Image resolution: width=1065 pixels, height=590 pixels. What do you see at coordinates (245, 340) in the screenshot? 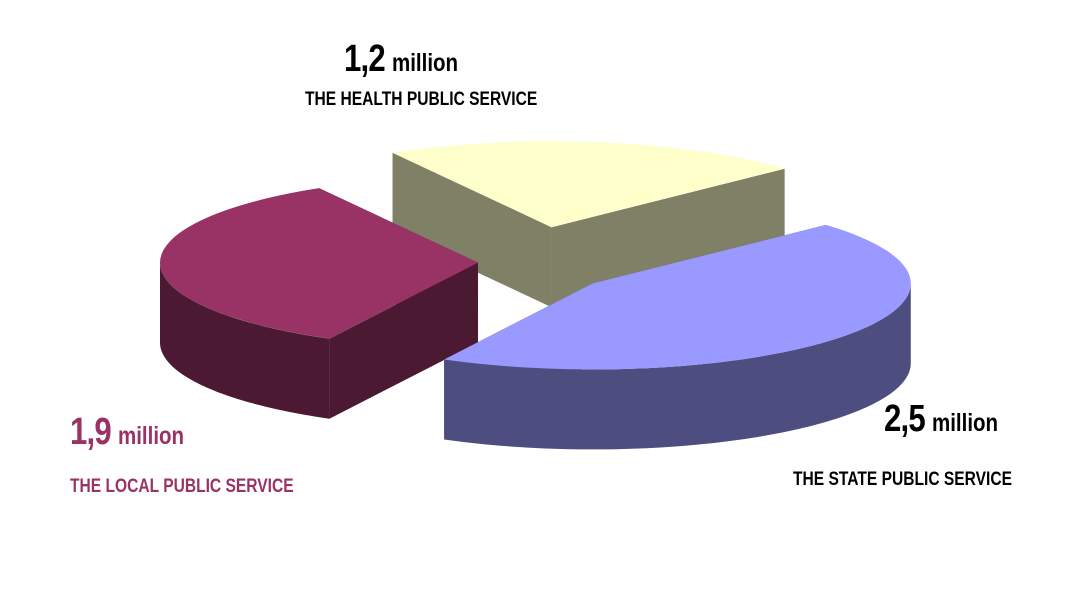
I see `pie-slice-local-wall` at bounding box center [245, 340].